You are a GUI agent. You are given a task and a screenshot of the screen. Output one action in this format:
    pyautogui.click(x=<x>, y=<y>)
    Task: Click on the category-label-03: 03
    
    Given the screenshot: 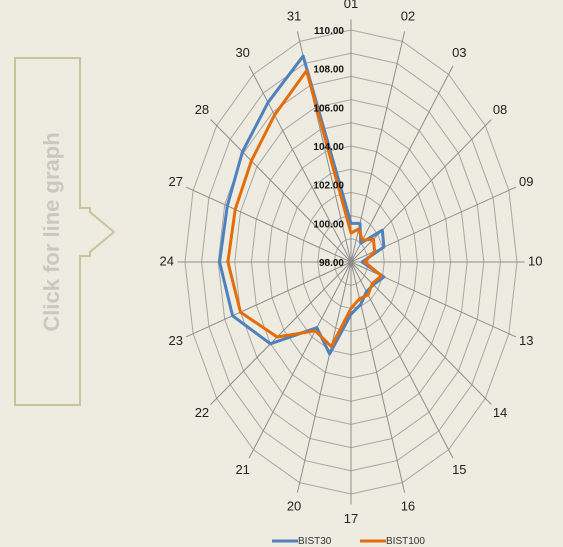 What is the action you would take?
    pyautogui.click(x=459, y=52)
    